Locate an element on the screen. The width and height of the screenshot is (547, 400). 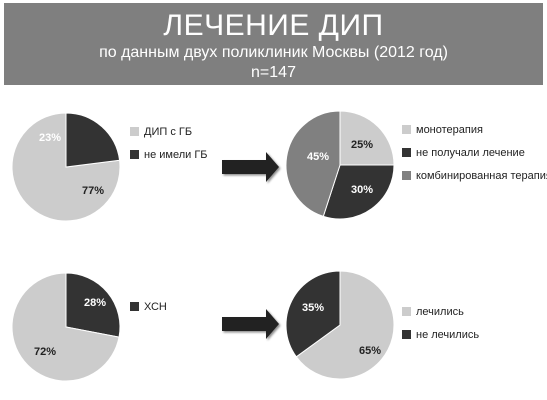
legend-label: лечились is located at coordinates (440, 312).